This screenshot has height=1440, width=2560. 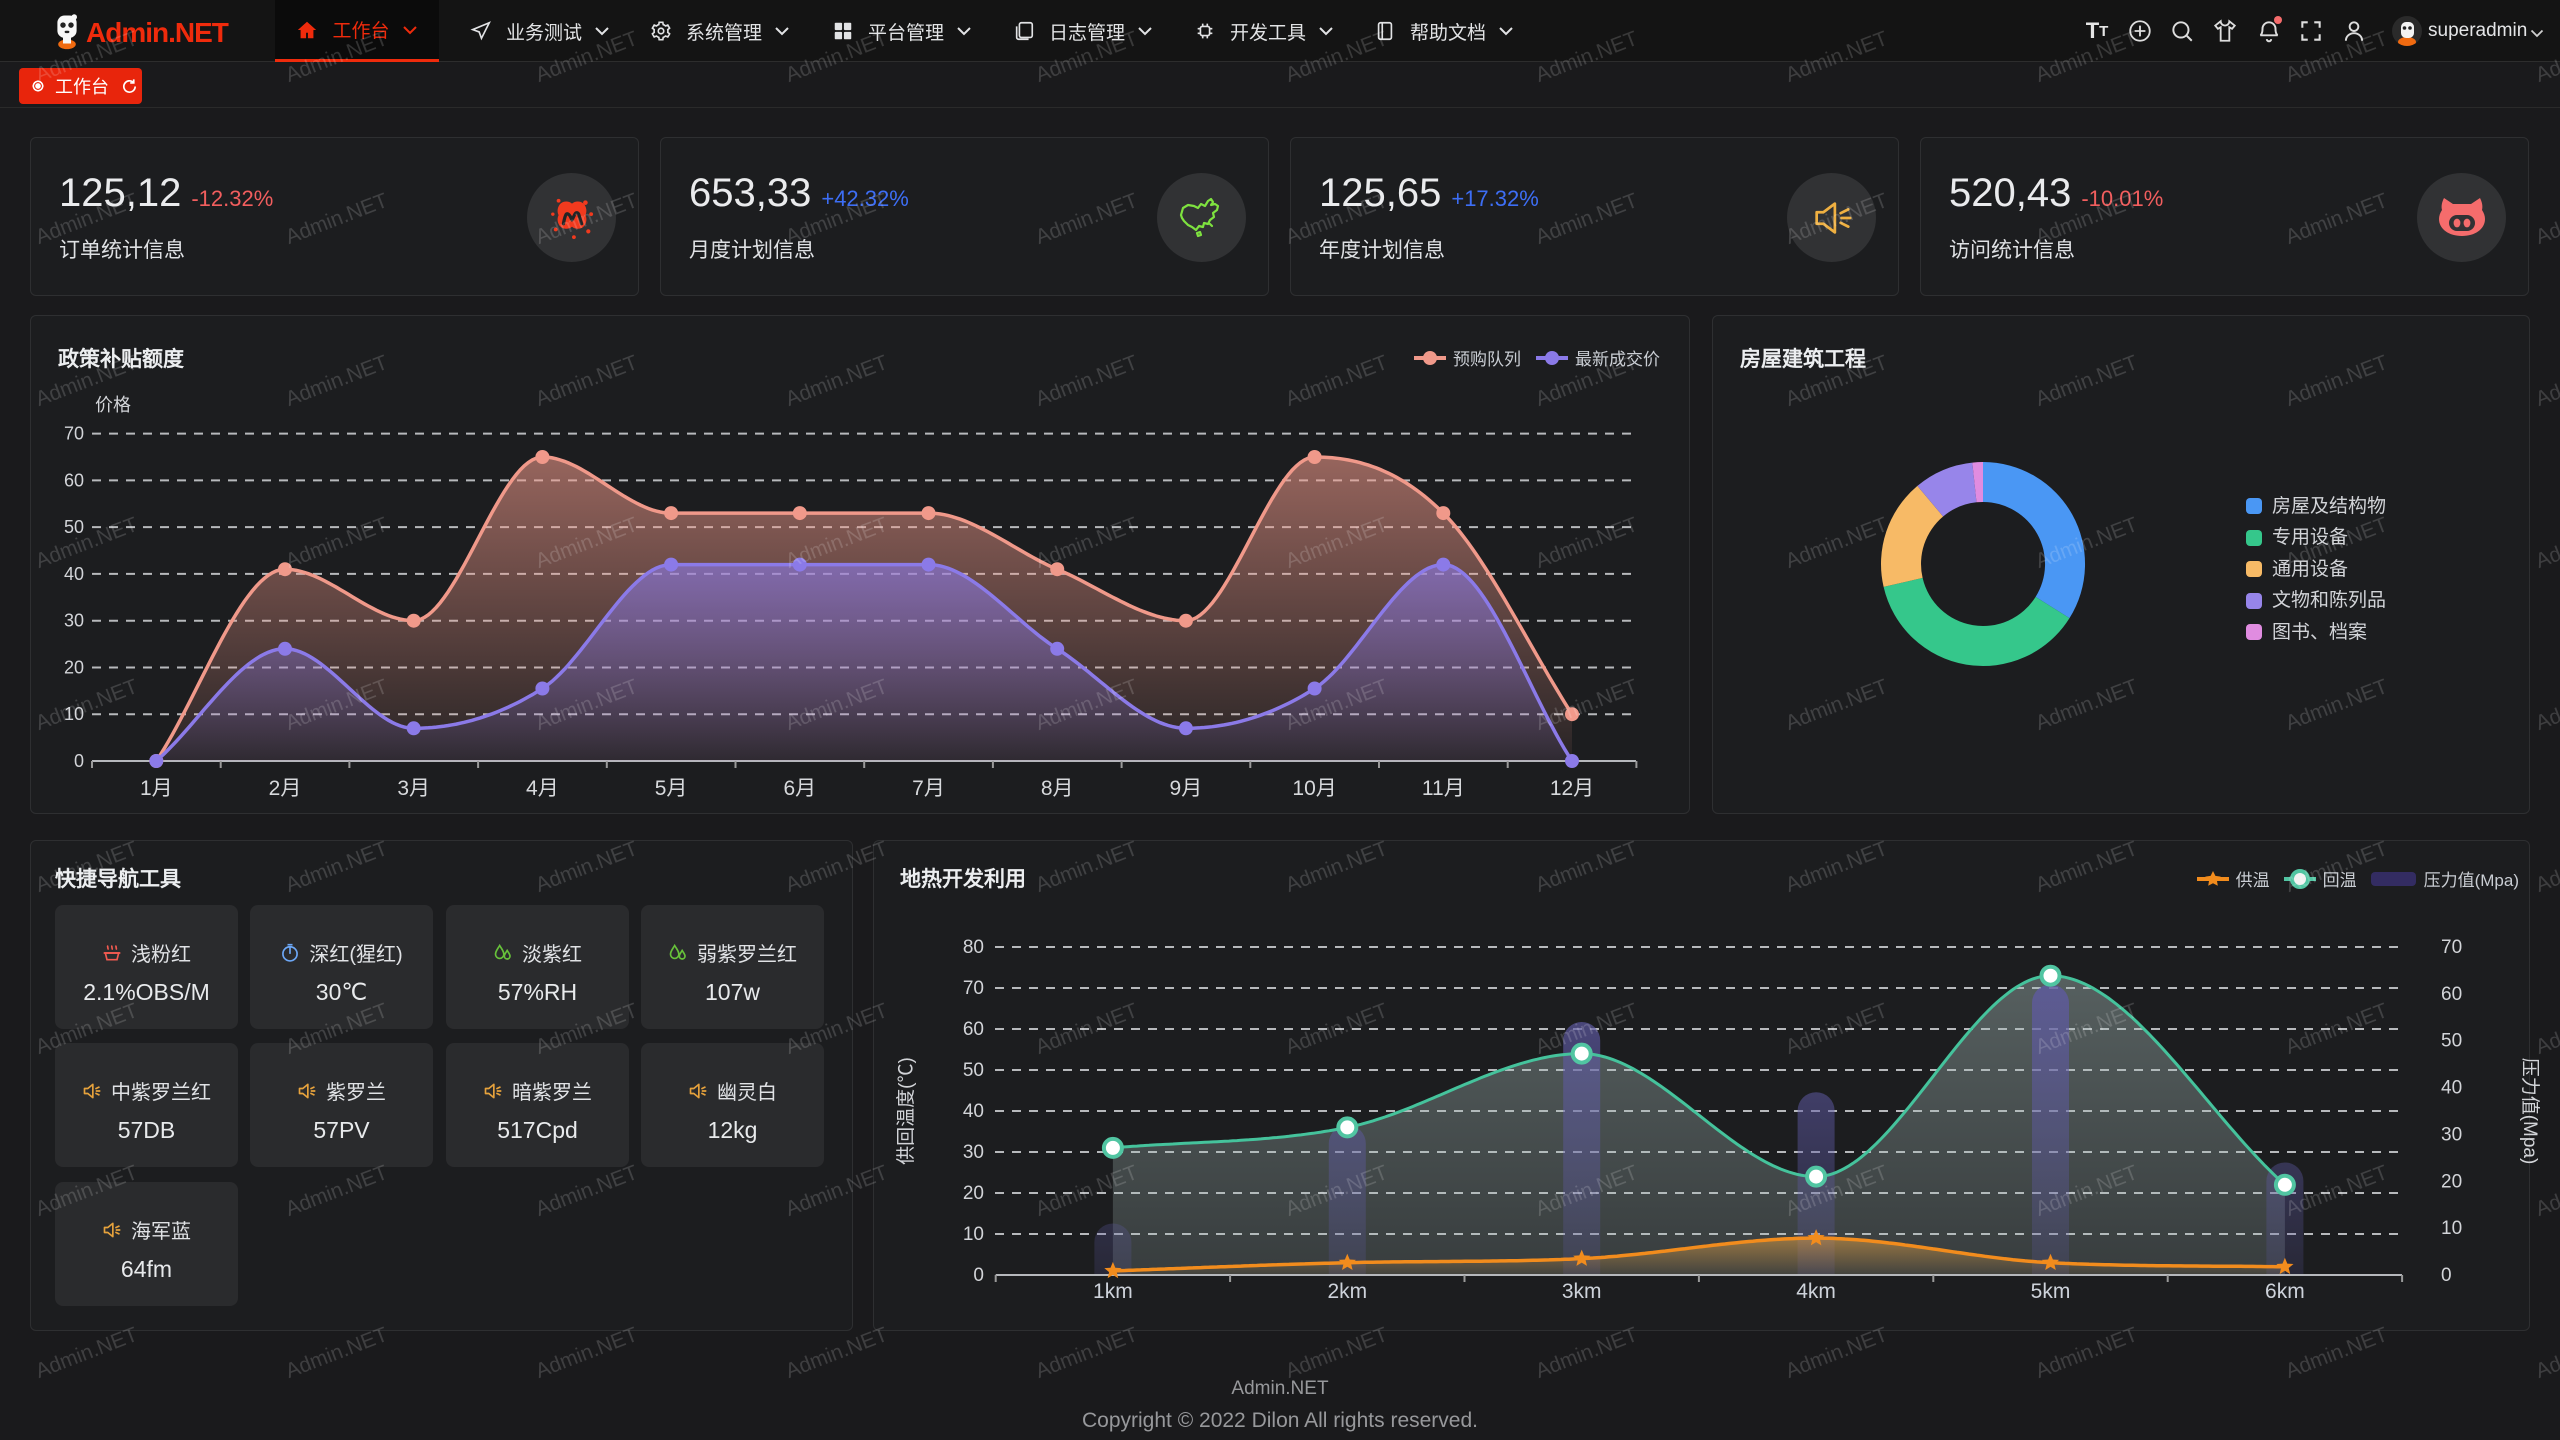 What do you see at coordinates (928, 788) in the screenshot?
I see `svg-text: 7月` at bounding box center [928, 788].